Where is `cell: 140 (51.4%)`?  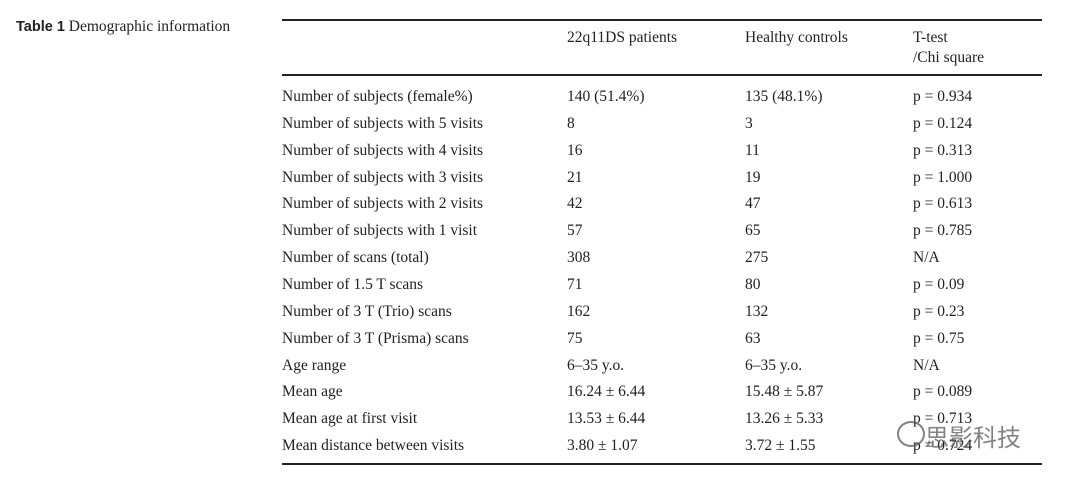 cell: 140 (51.4%) is located at coordinates (606, 96).